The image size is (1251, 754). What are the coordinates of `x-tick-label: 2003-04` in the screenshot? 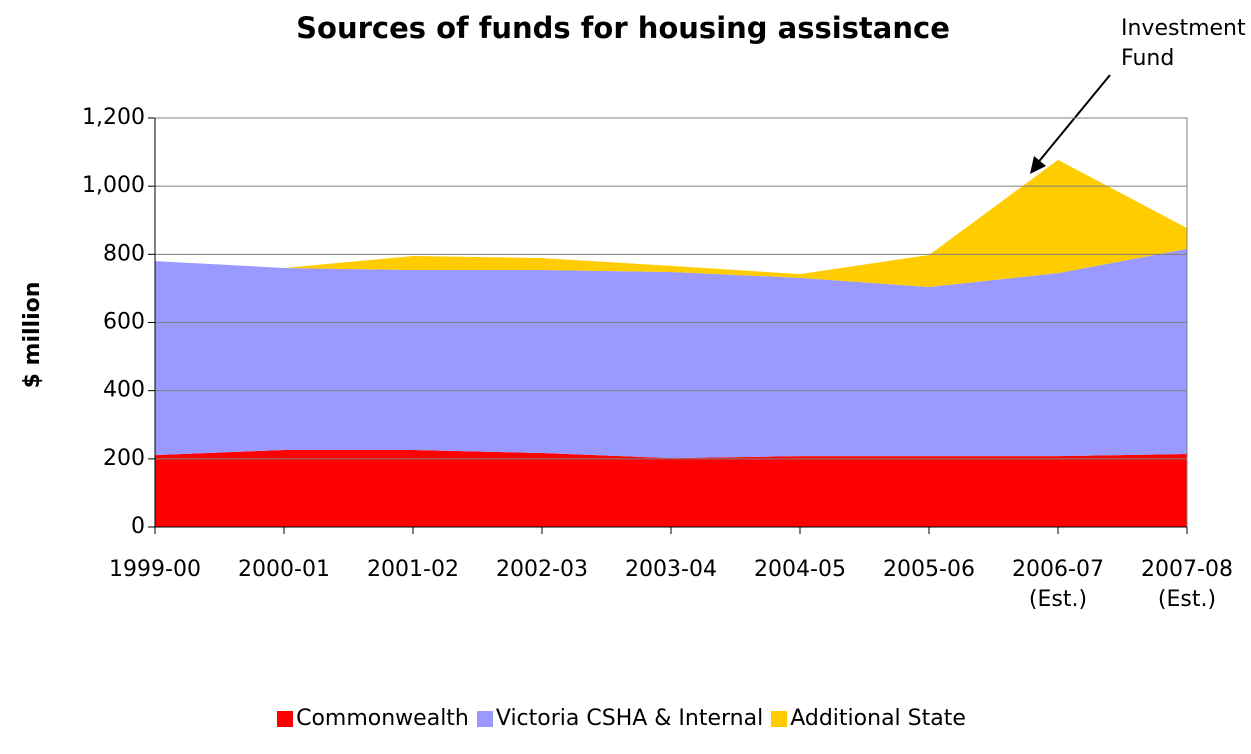 It's located at (671, 569).